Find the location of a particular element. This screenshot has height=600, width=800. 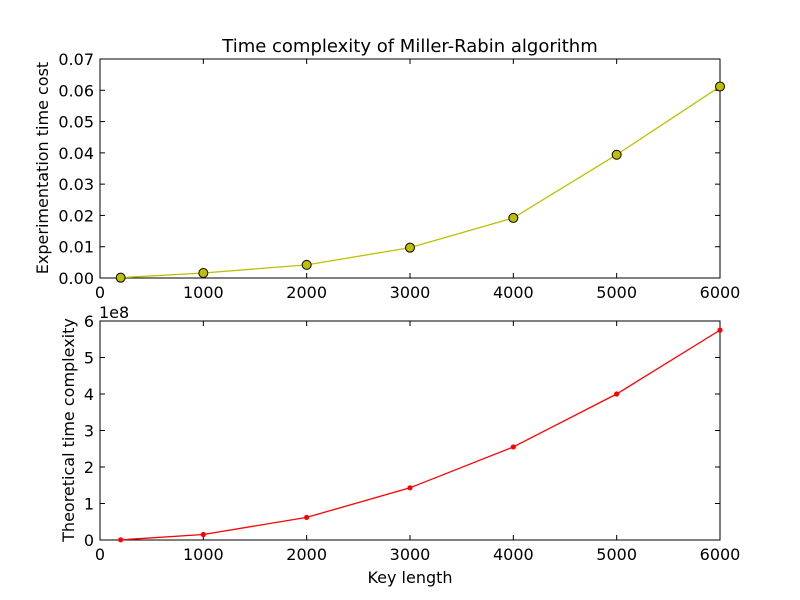

y-tick-label: 0.06 is located at coordinates (76, 90).